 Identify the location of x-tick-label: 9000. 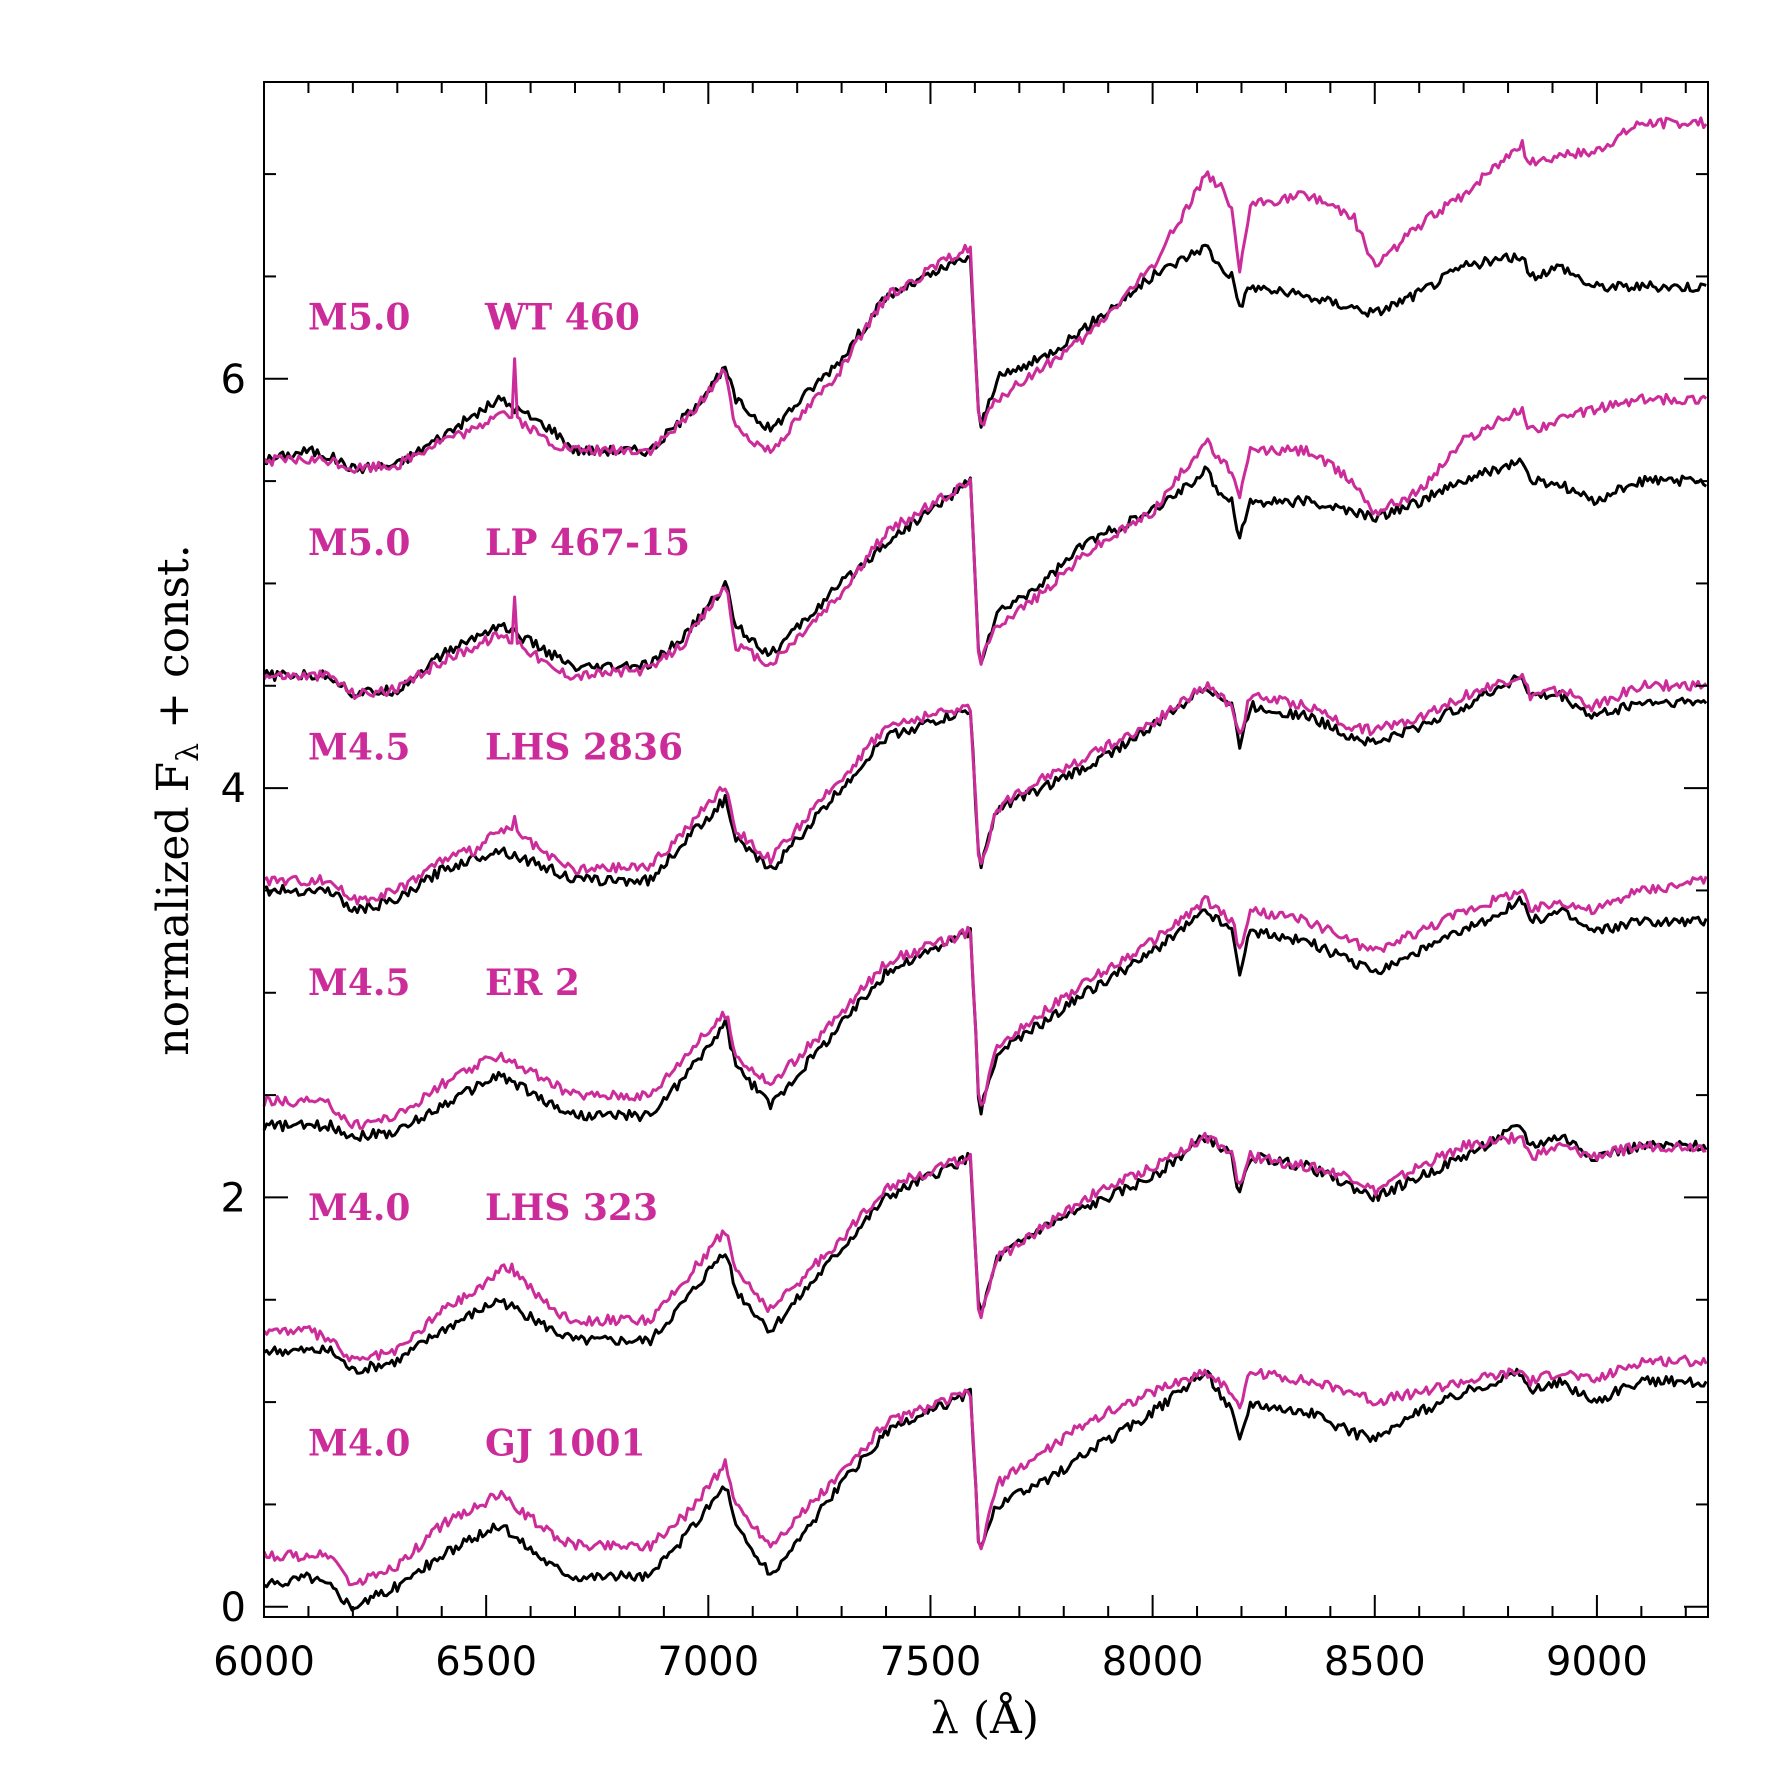
(1597, 1662).